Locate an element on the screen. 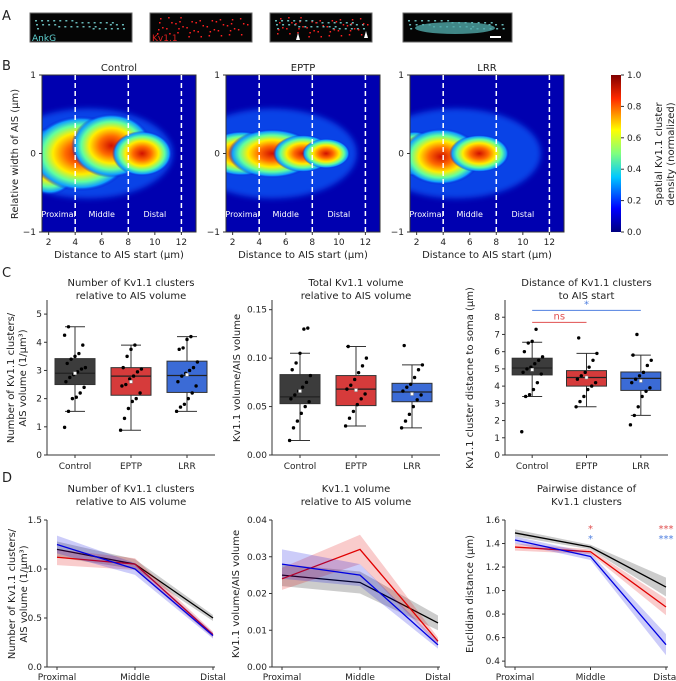 Image resolution: width=676 pixels, height=681 pixels. y-tick-label: 1.6 is located at coordinates (493, 521).